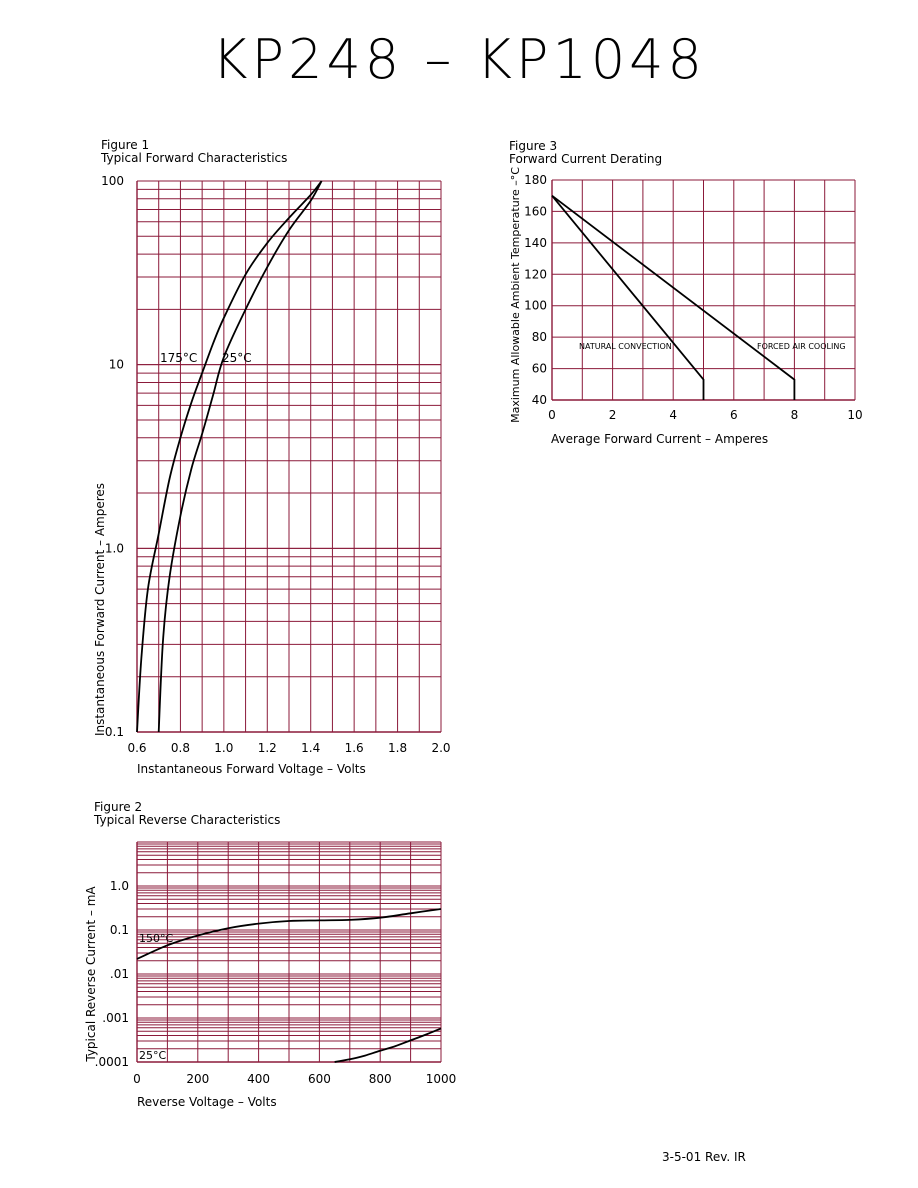 The image size is (918, 1188). What do you see at coordinates (125, 145) in the screenshot?
I see `figure1-number: Figure 1` at bounding box center [125, 145].